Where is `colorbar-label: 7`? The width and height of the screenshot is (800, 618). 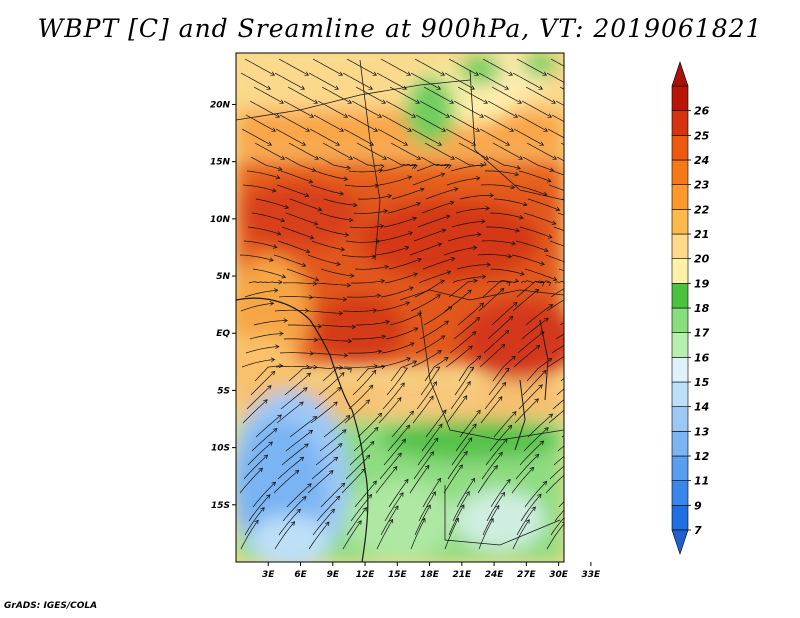 colorbar-label: 7 is located at coordinates (698, 530).